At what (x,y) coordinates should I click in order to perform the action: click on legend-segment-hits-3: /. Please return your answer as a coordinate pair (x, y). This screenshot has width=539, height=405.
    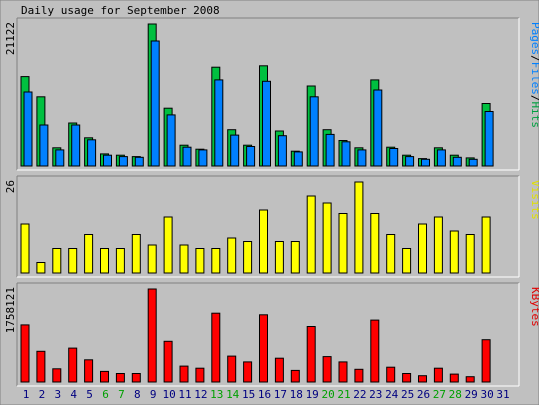
    Looking at the image, I should click on (534, 98).